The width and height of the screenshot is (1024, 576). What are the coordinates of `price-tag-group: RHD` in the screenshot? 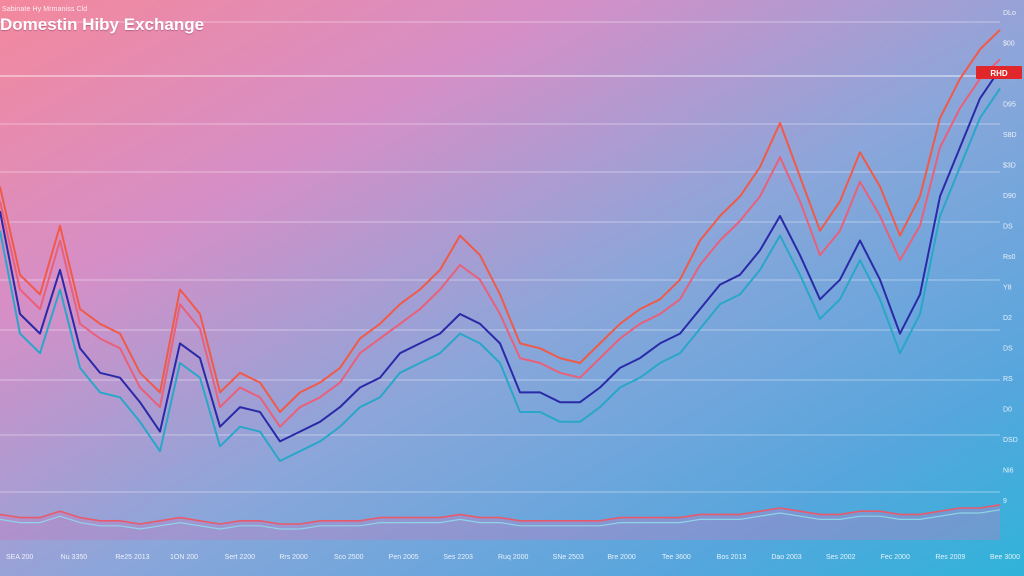 It's located at (999, 72).